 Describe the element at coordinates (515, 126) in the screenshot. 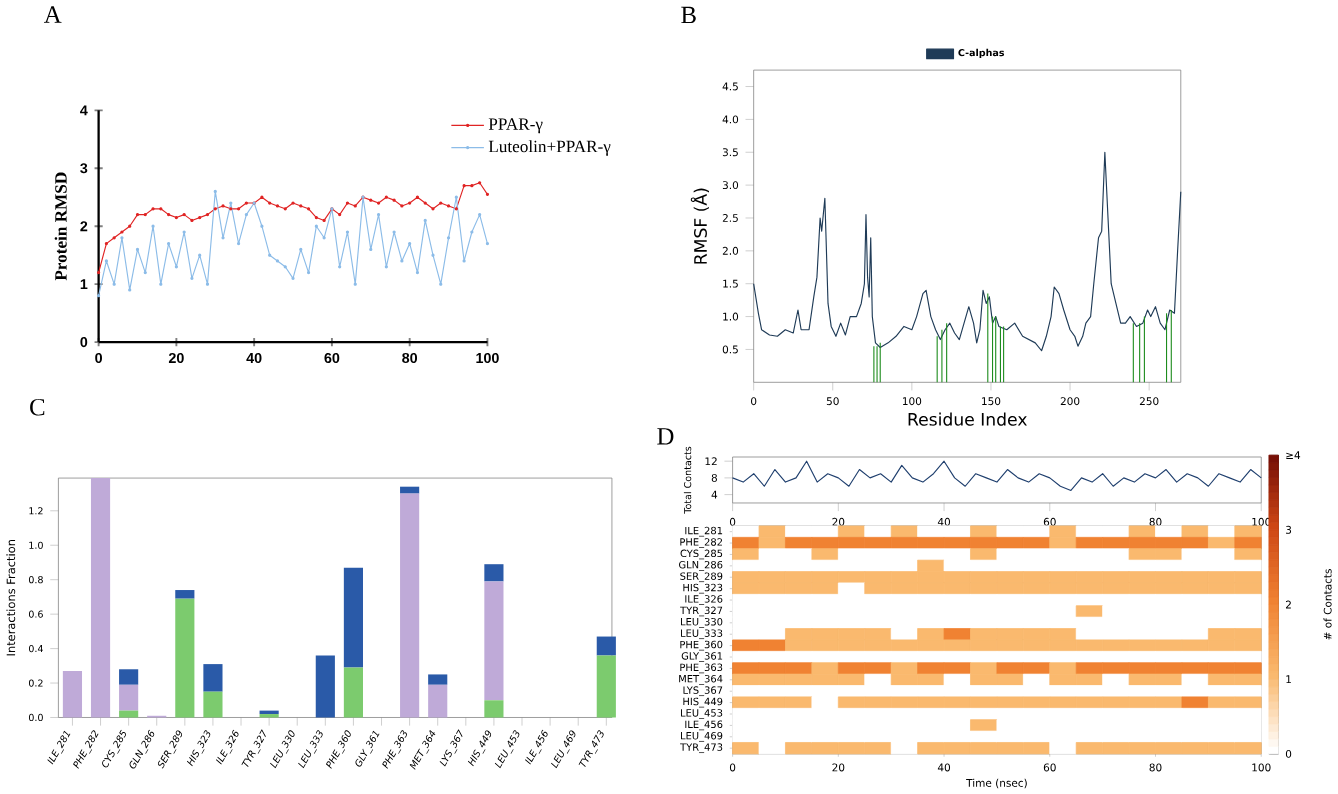

I see `legend-label: PPAR-γ` at that location.